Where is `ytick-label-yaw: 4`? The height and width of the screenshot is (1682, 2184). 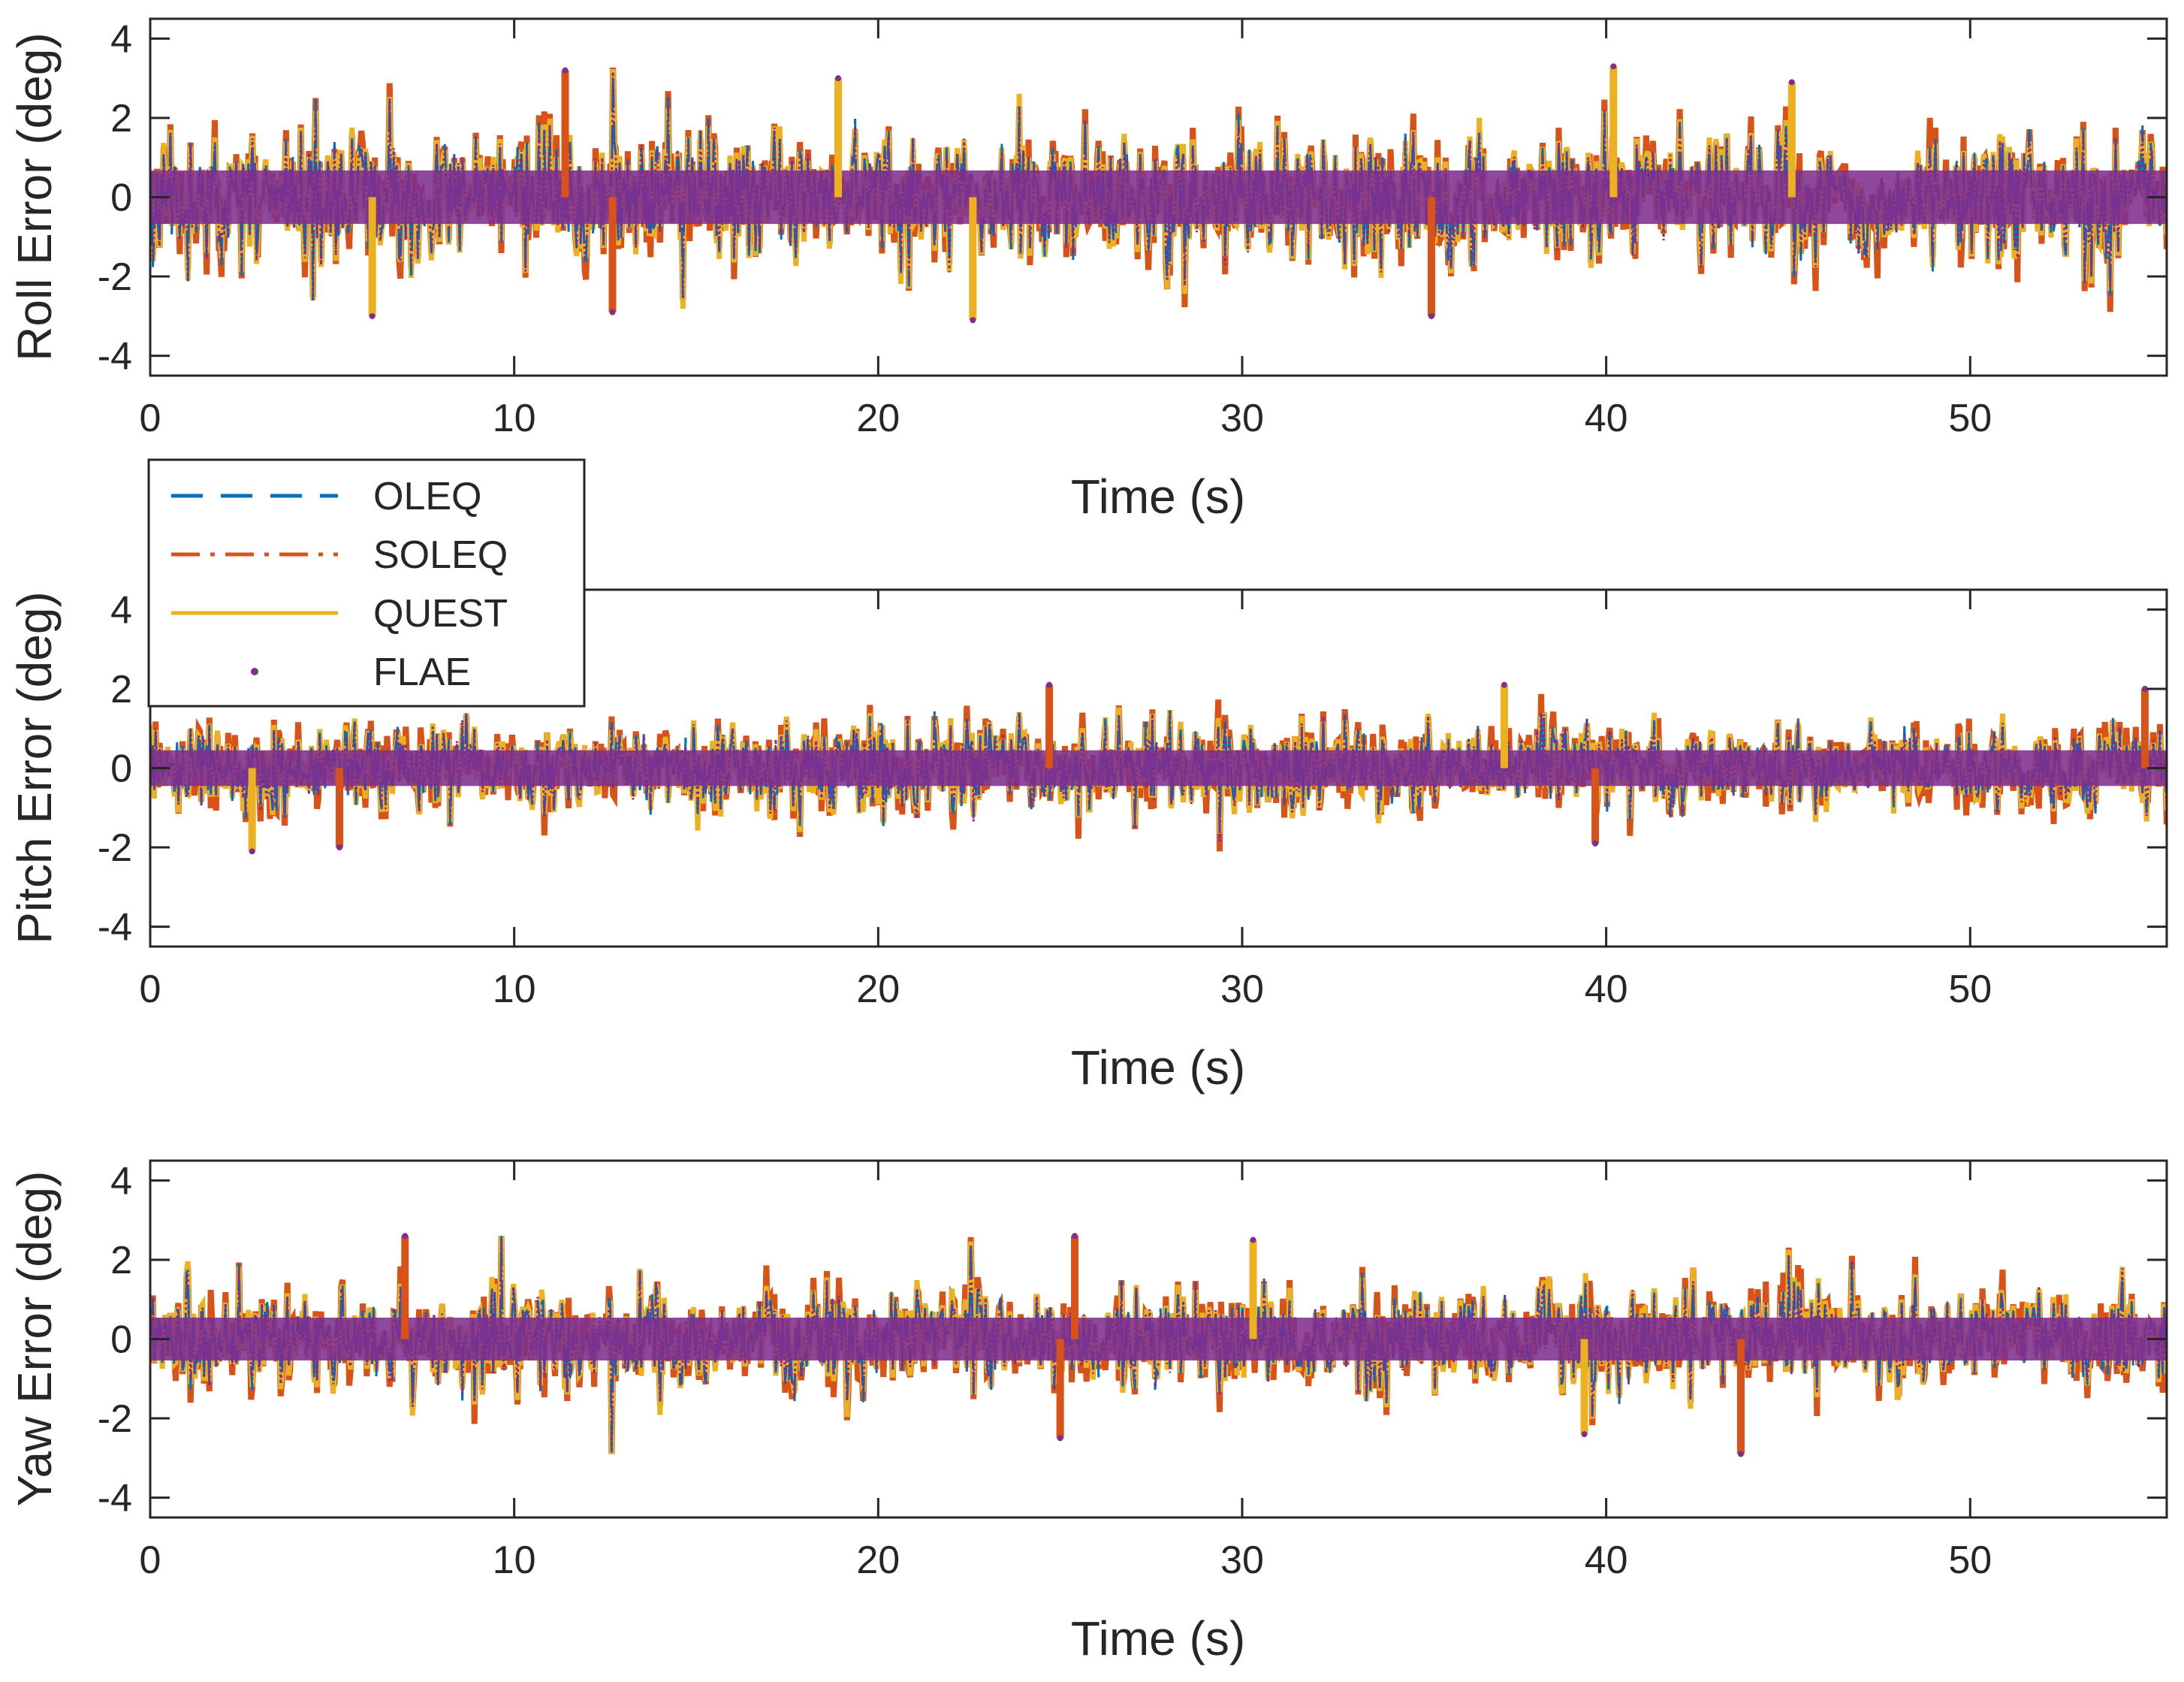 ytick-label-yaw: 4 is located at coordinates (121, 1181).